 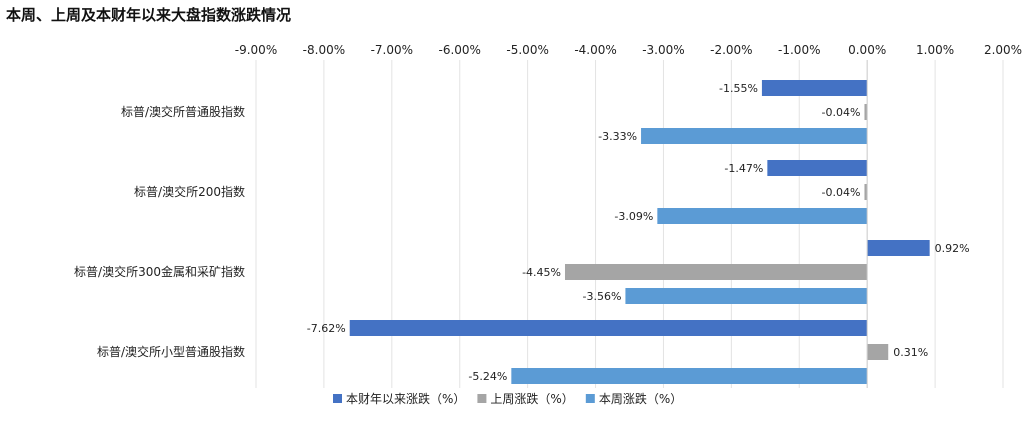 I want to click on data-label: -3.33%, so click(x=617, y=136).